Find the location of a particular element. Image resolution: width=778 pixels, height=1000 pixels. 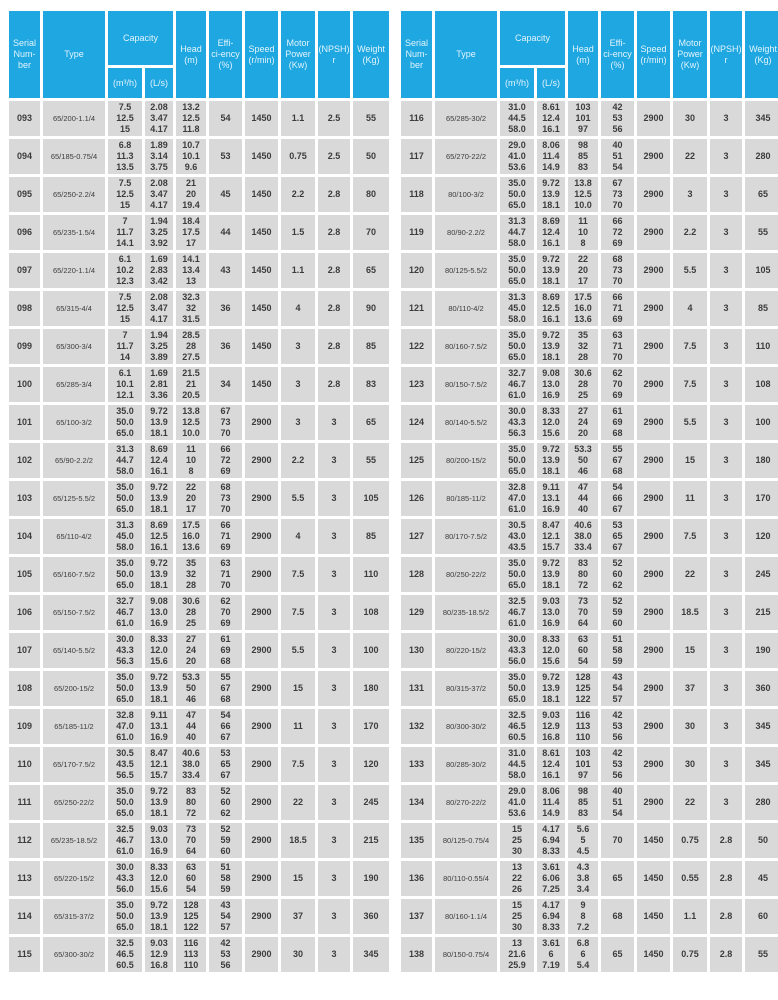

header-weight: Weight (Kg) is located at coordinates (371, 54).